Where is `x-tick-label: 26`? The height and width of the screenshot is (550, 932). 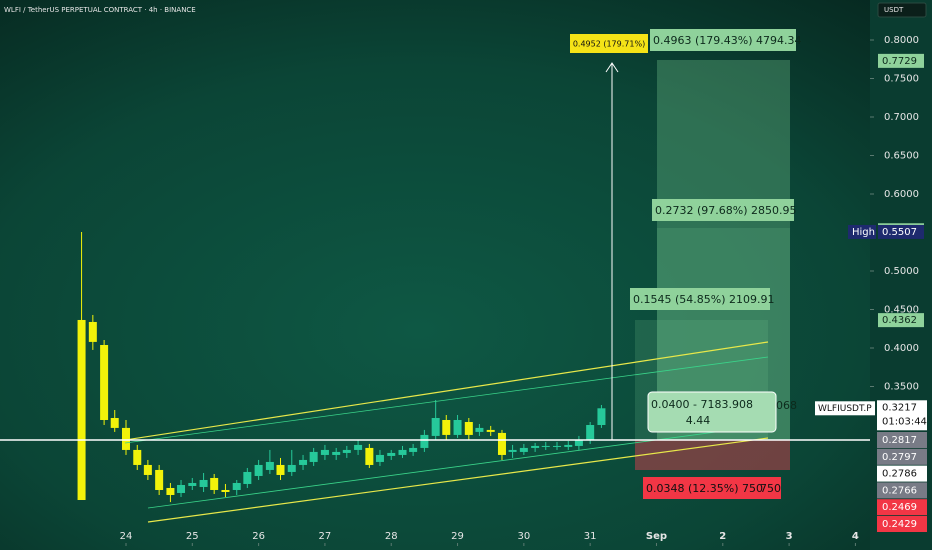 x-tick-label: 26 is located at coordinates (258, 536).